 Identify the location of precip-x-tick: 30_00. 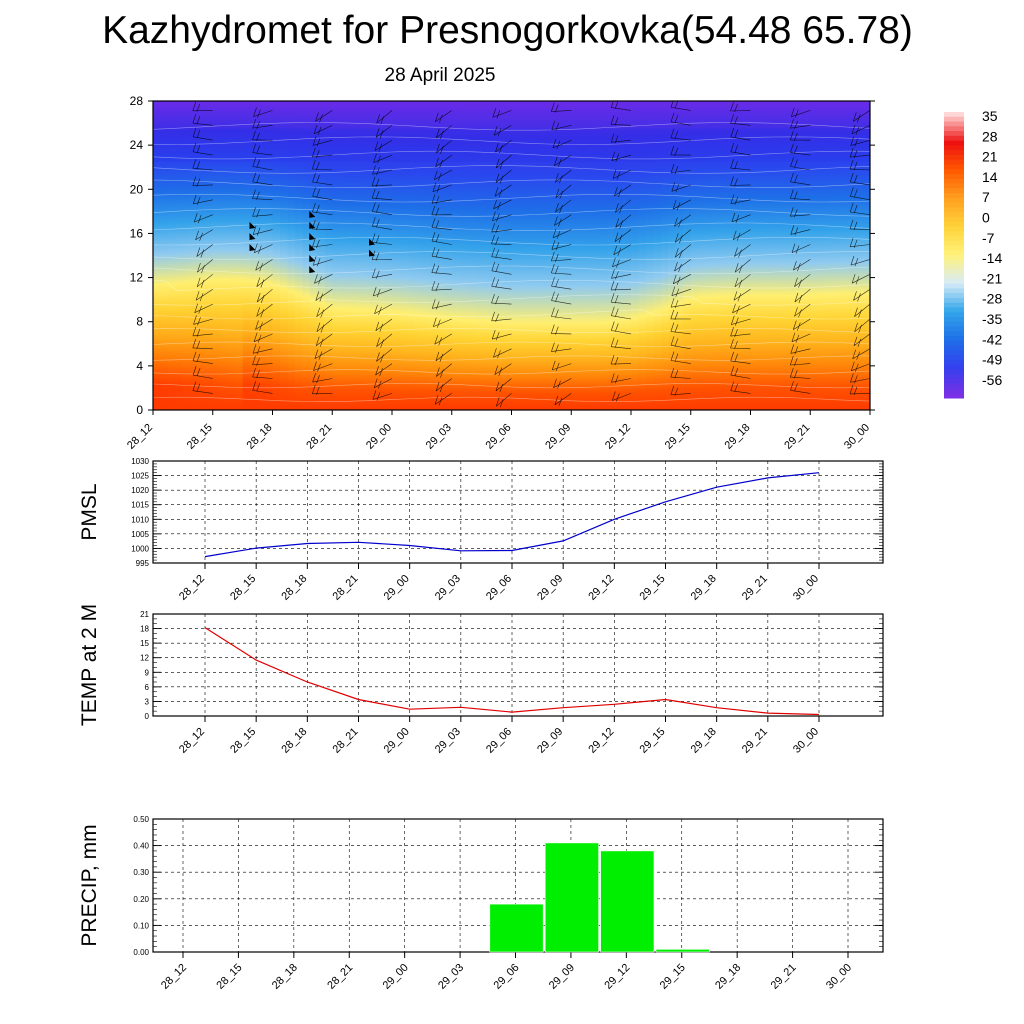
(839, 977).